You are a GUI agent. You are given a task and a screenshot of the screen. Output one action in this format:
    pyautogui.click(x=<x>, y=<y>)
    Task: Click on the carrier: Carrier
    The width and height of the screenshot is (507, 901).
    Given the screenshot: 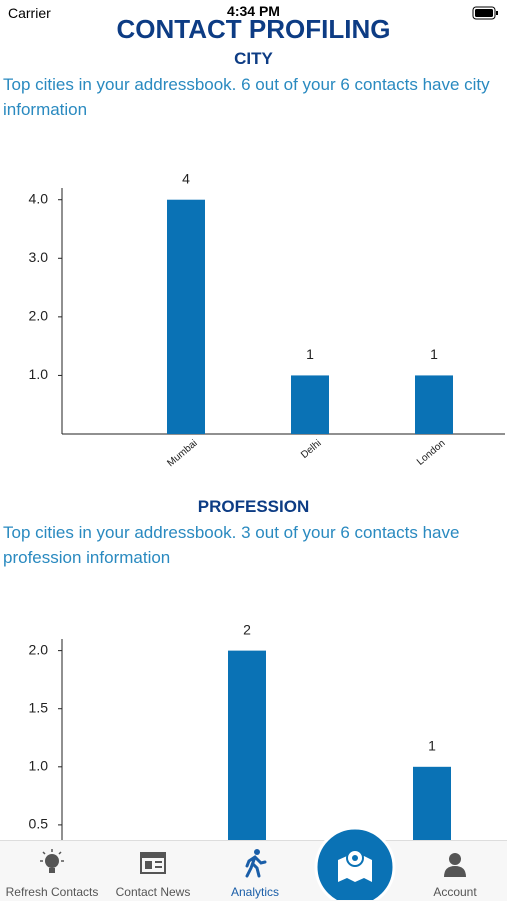 What is the action you would take?
    pyautogui.click(x=29, y=13)
    